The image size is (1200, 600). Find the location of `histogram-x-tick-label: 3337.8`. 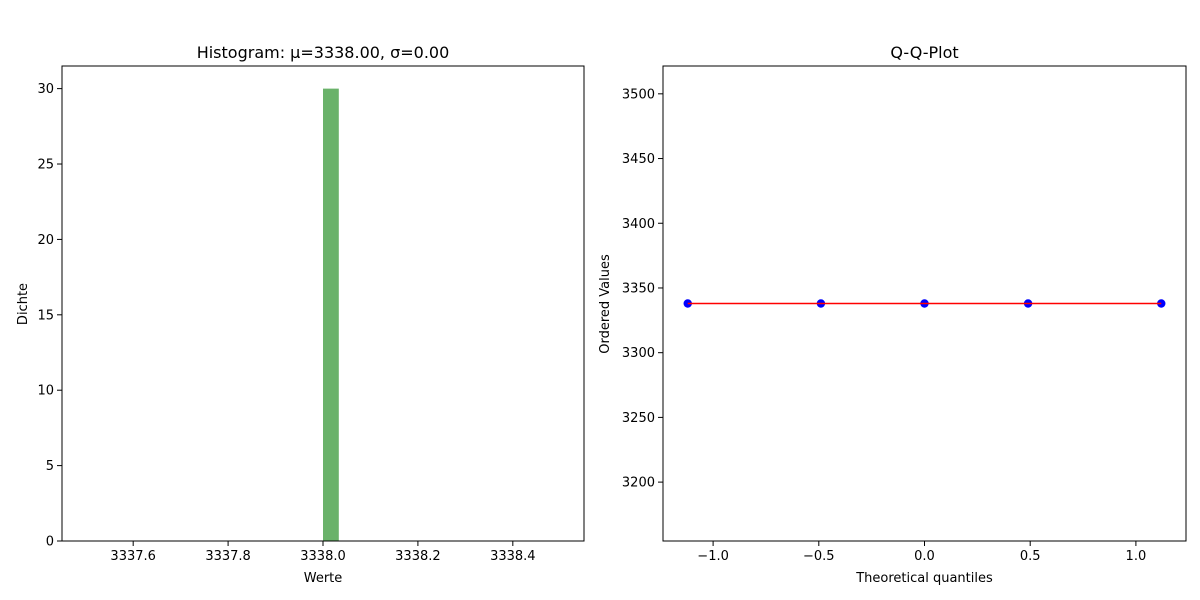

histogram-x-tick-label: 3337.8 is located at coordinates (228, 556).